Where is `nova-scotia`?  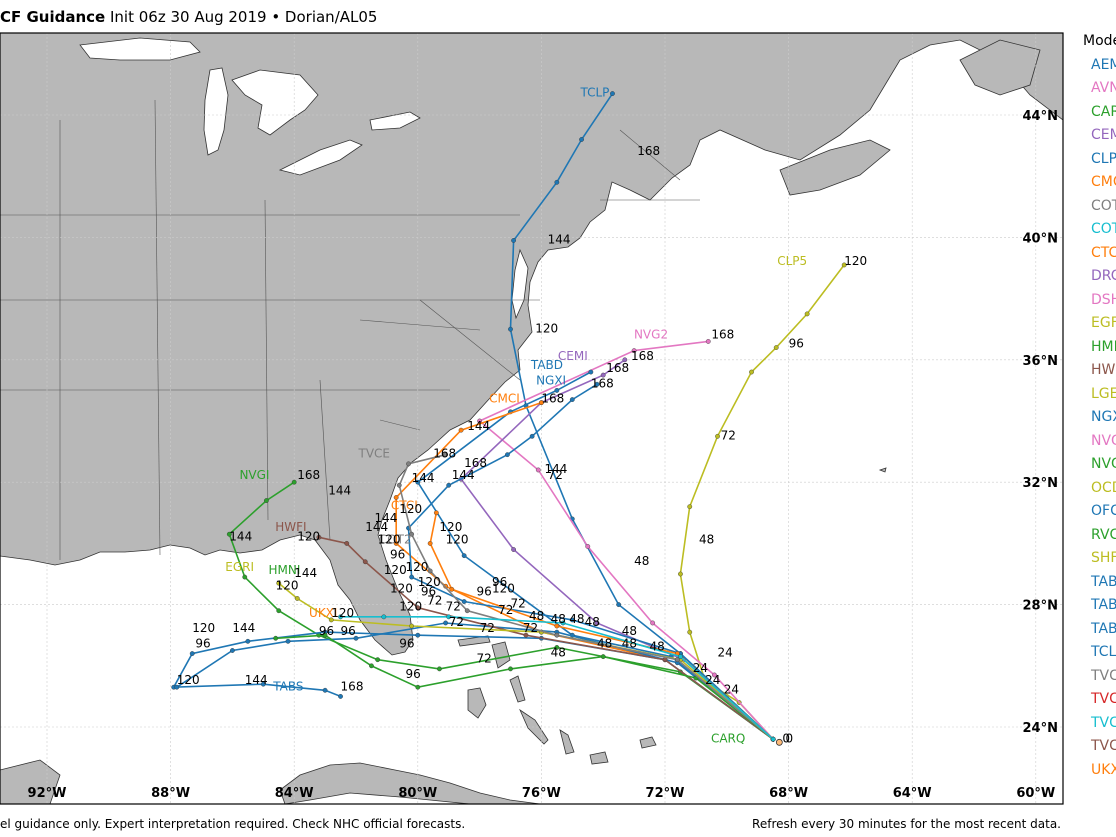
nova-scotia is located at coordinates (835, 167).